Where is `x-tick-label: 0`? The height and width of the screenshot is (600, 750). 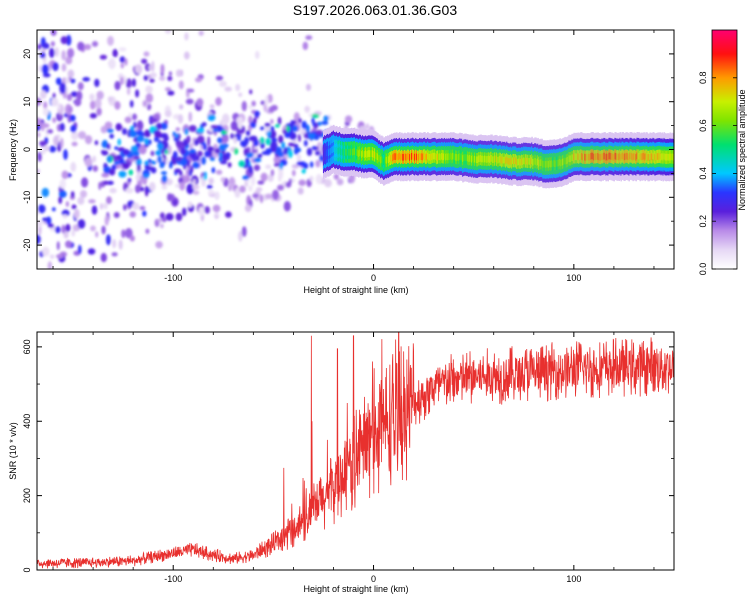
x-tick-label: 0 is located at coordinates (373, 278).